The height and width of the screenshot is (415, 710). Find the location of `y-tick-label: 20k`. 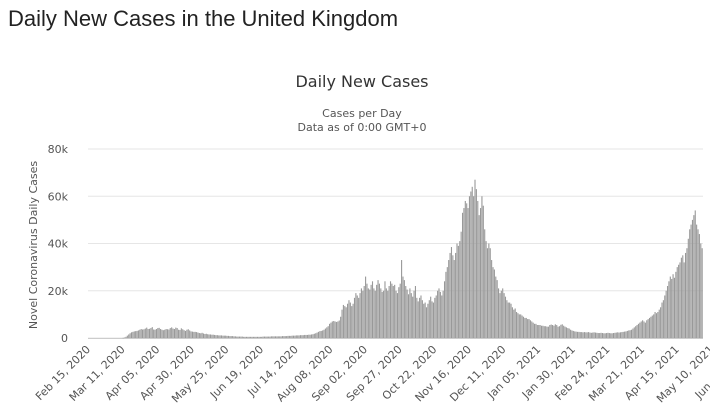

y-tick-label: 20k is located at coordinates (58, 291).